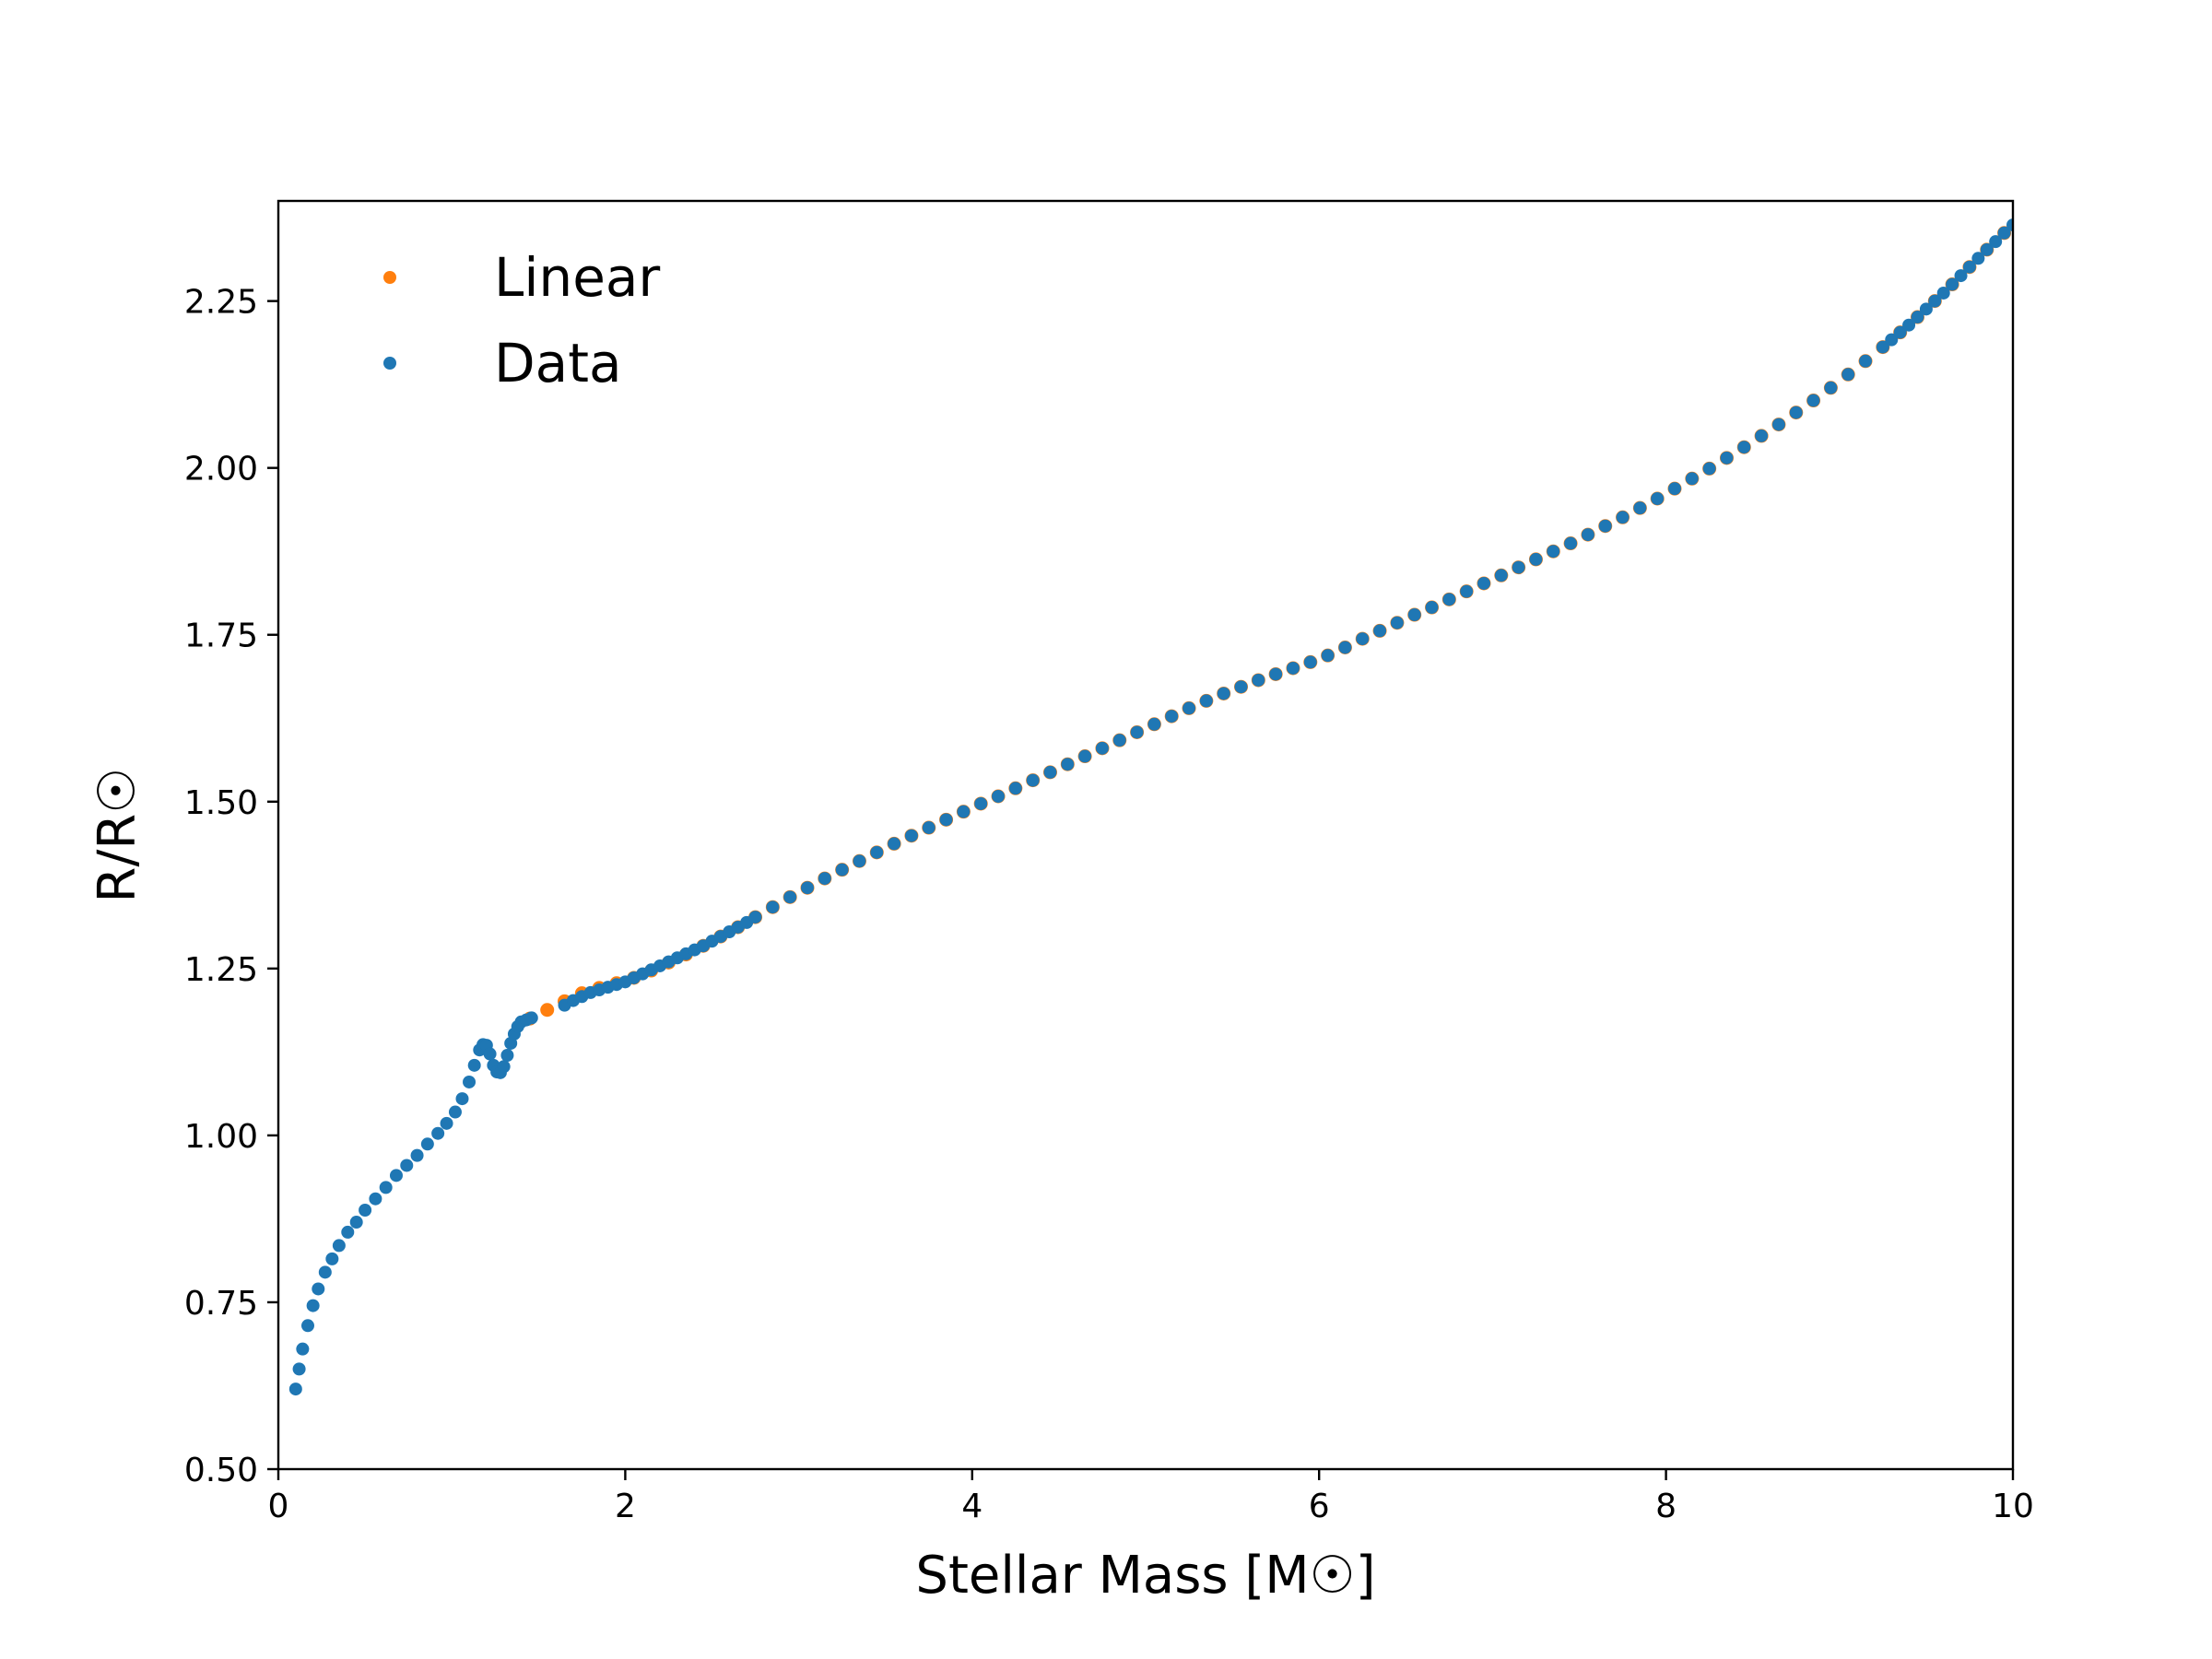 Image resolution: width=2212 pixels, height=1659 pixels. What do you see at coordinates (2013, 1506) in the screenshot?
I see `x-tick-label: 10` at bounding box center [2013, 1506].